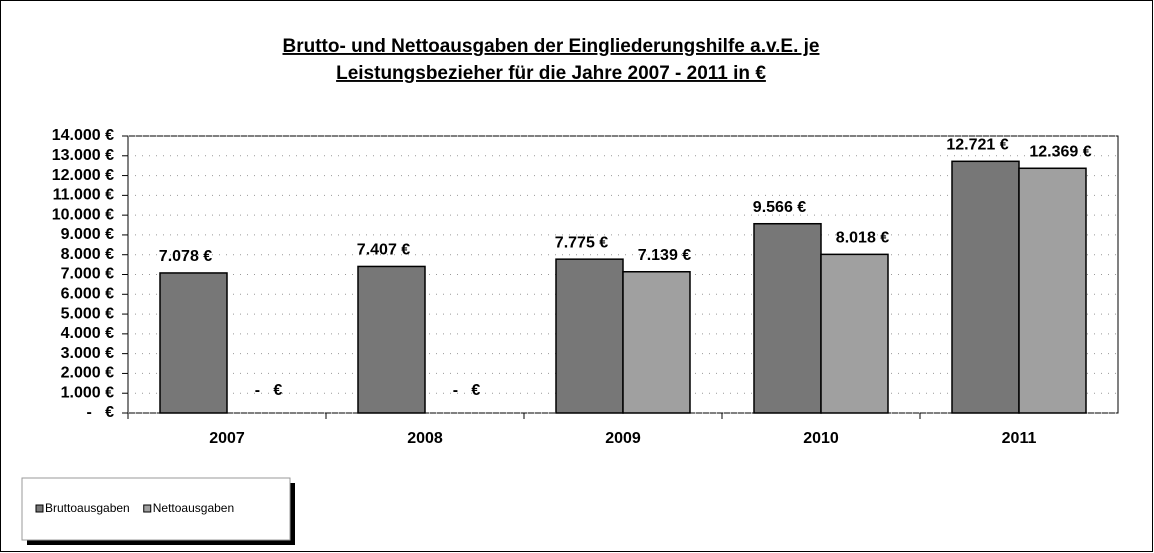 The height and width of the screenshot is (553, 1154). What do you see at coordinates (862, 238) in the screenshot?
I see `data-label: 8.018 €` at bounding box center [862, 238].